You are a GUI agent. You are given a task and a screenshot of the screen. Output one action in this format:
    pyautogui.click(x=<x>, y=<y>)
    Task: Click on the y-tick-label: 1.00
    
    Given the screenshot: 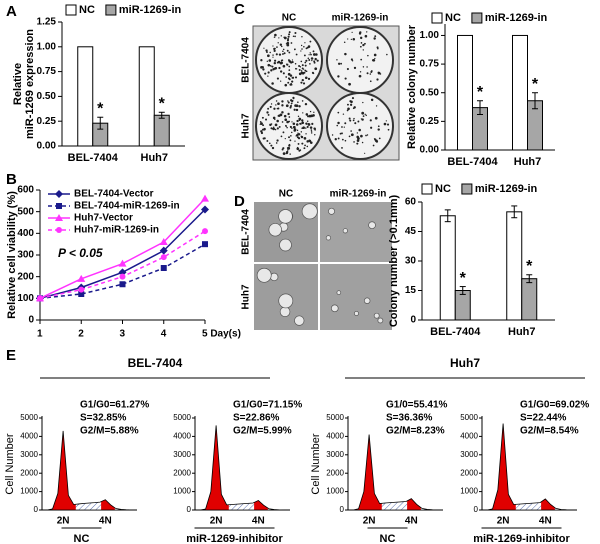 What is the action you would take?
    pyautogui.click(x=47, y=46)
    